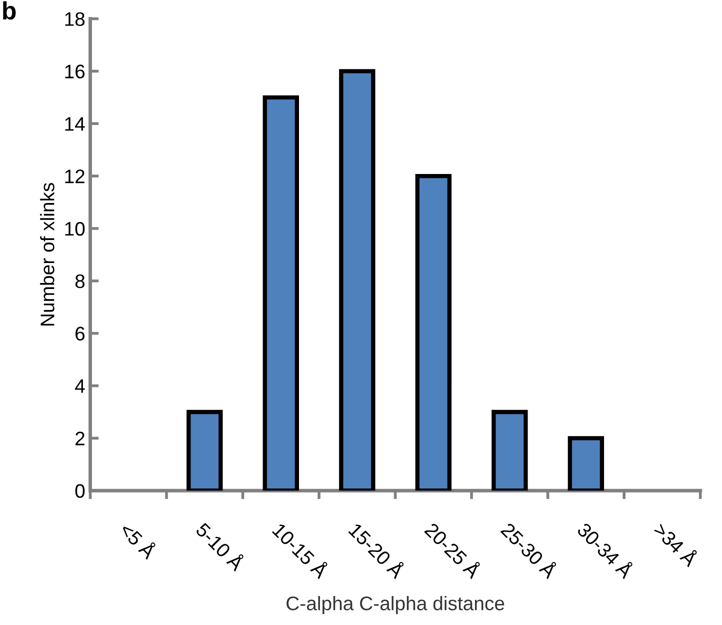 Image resolution: width=722 pixels, height=625 pixels. I want to click on y-tick-label: 4, so click(80, 386).